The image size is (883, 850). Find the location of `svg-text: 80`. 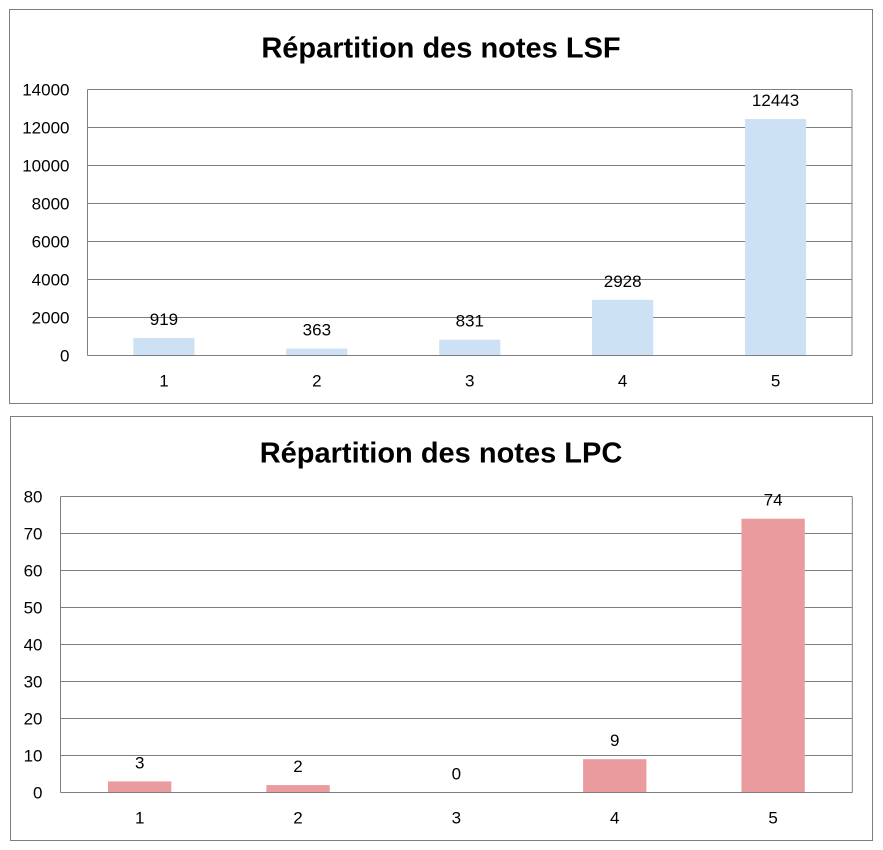

svg-text: 80 is located at coordinates (33, 497).